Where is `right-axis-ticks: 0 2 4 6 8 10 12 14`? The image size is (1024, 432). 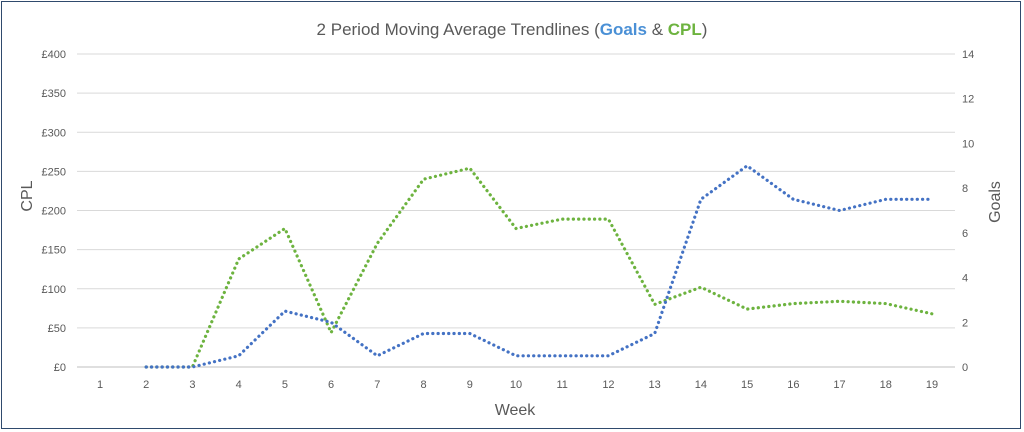
right-axis-ticks: 0 2 4 6 8 10 12 14 is located at coordinates (968, 211).